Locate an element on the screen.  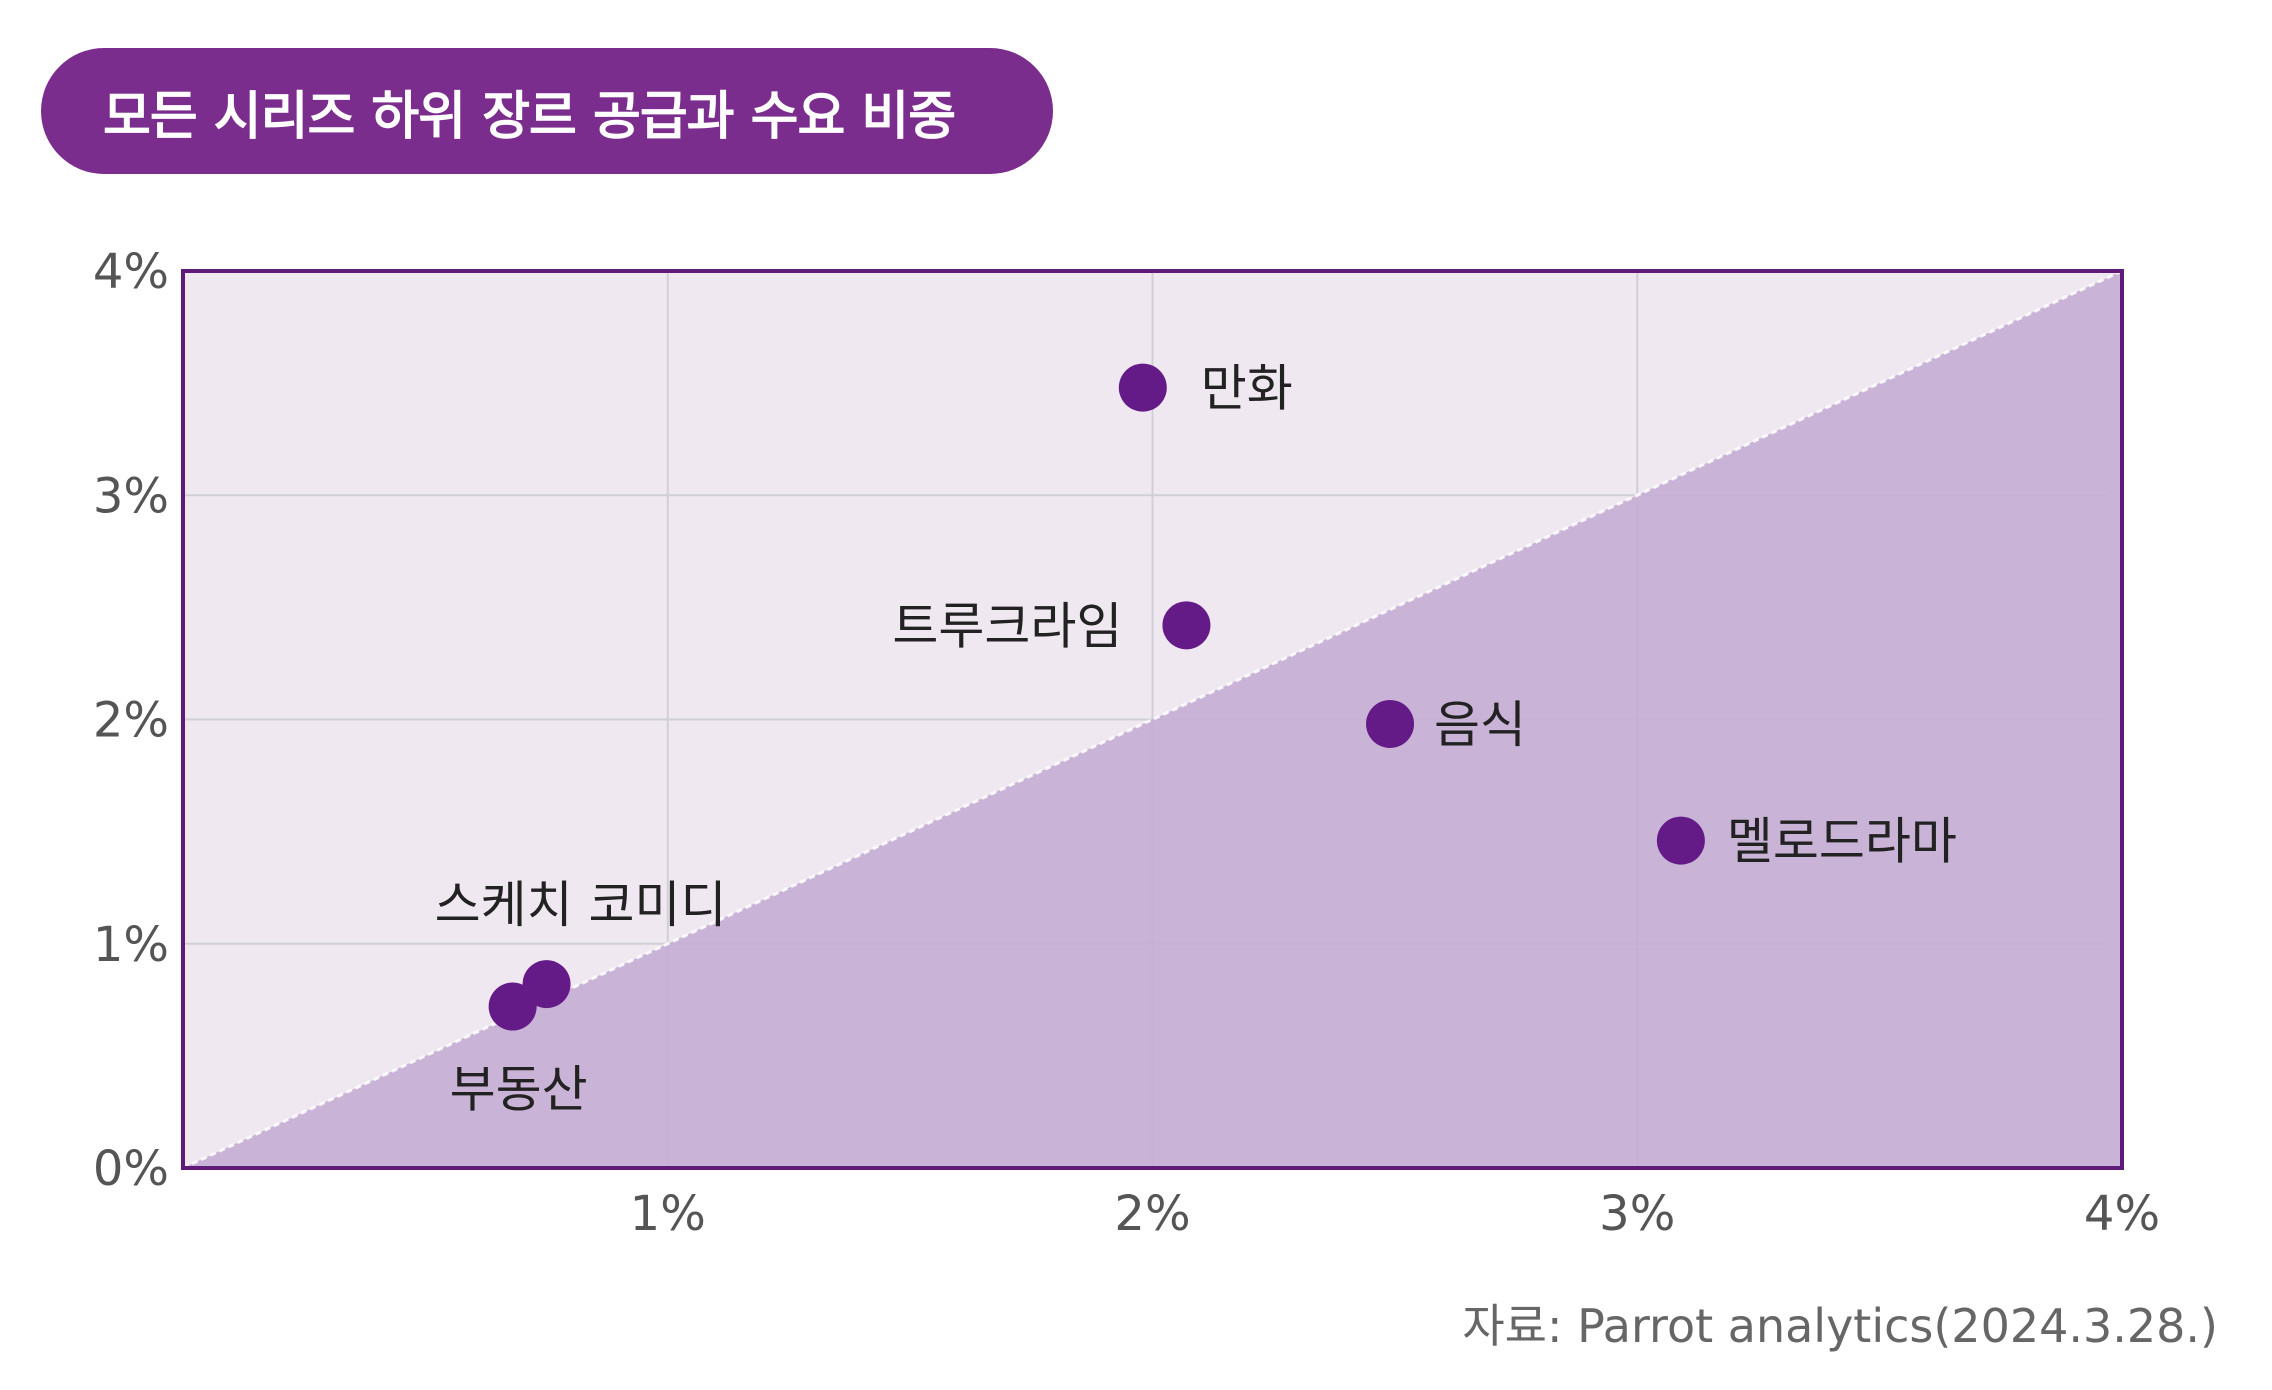
x-tick-label: 4% is located at coordinates (2122, 1214).